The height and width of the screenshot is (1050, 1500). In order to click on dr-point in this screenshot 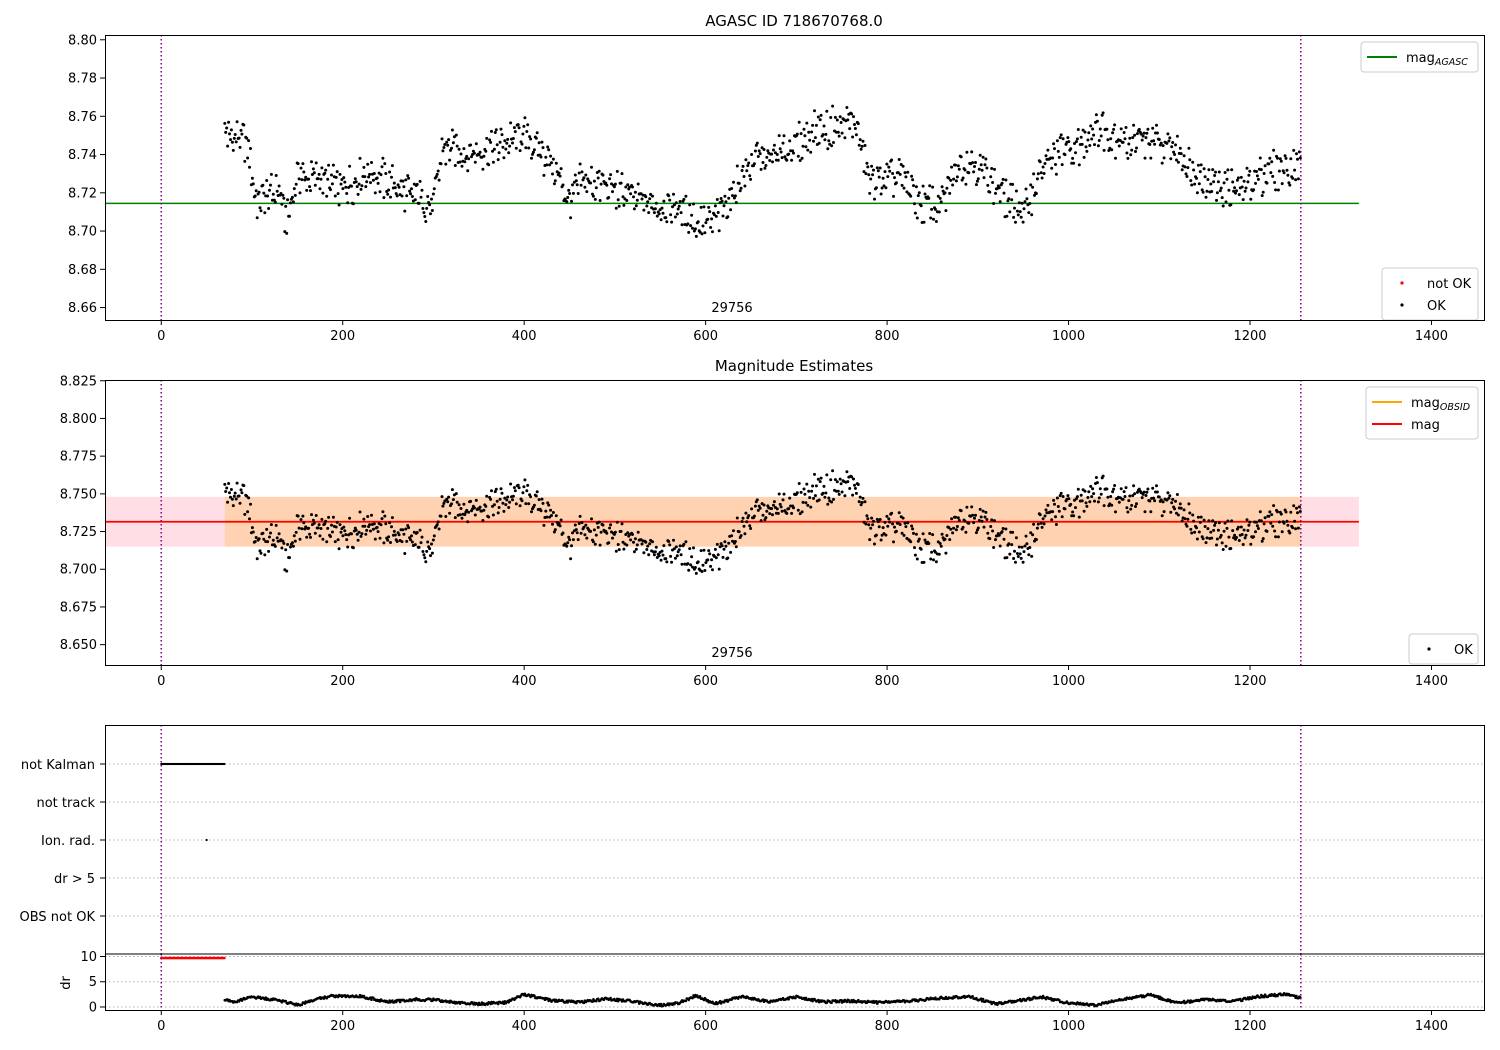, I will do `click(692, 998)`.